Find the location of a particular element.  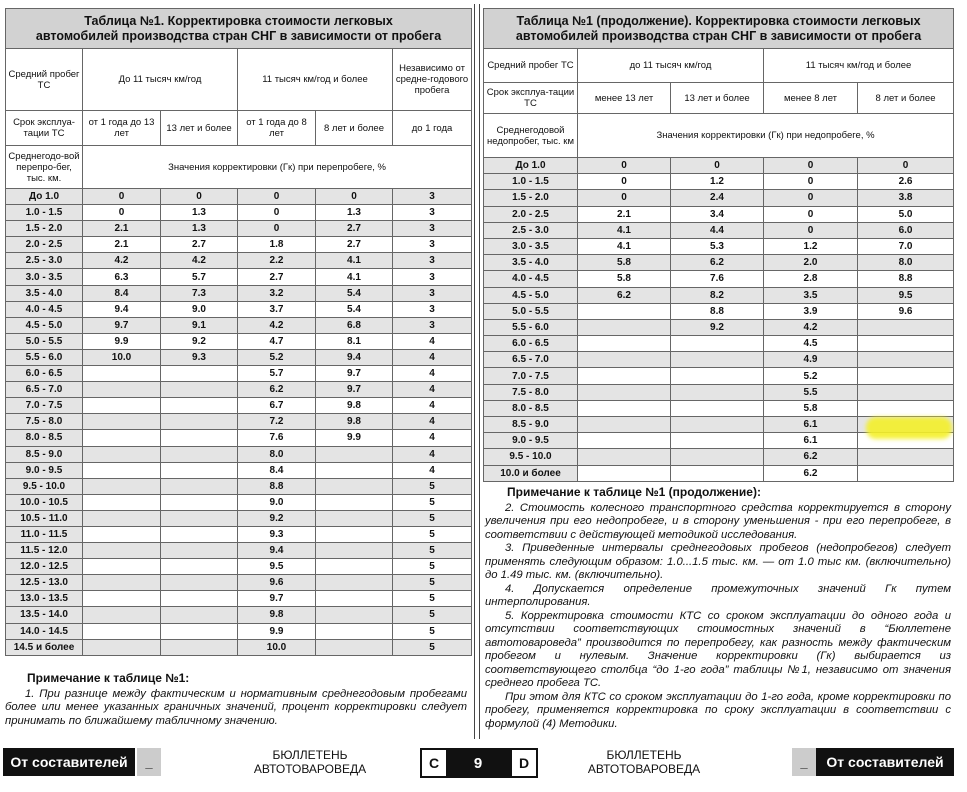

table-cell: 9.8 is located at coordinates (354, 422).